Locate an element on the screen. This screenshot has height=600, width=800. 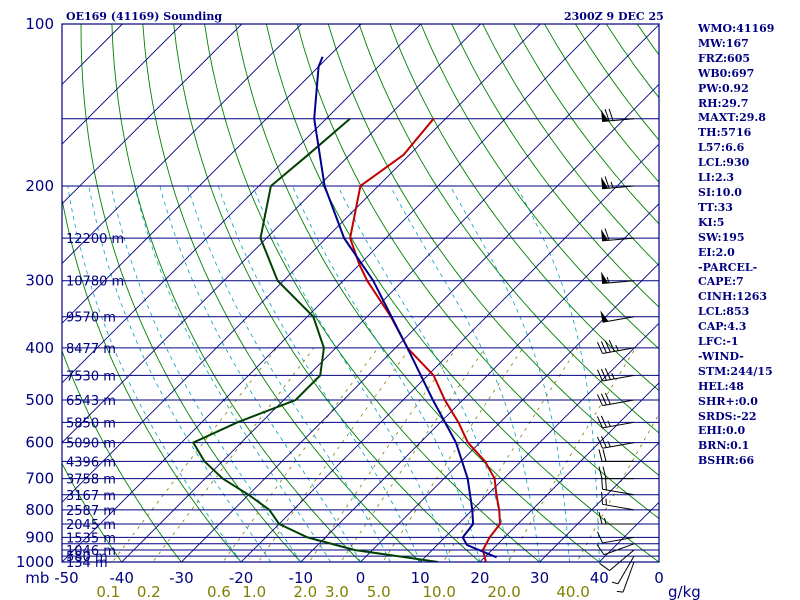
mixing-ratio-label: 0.2 is located at coordinates (149, 591).